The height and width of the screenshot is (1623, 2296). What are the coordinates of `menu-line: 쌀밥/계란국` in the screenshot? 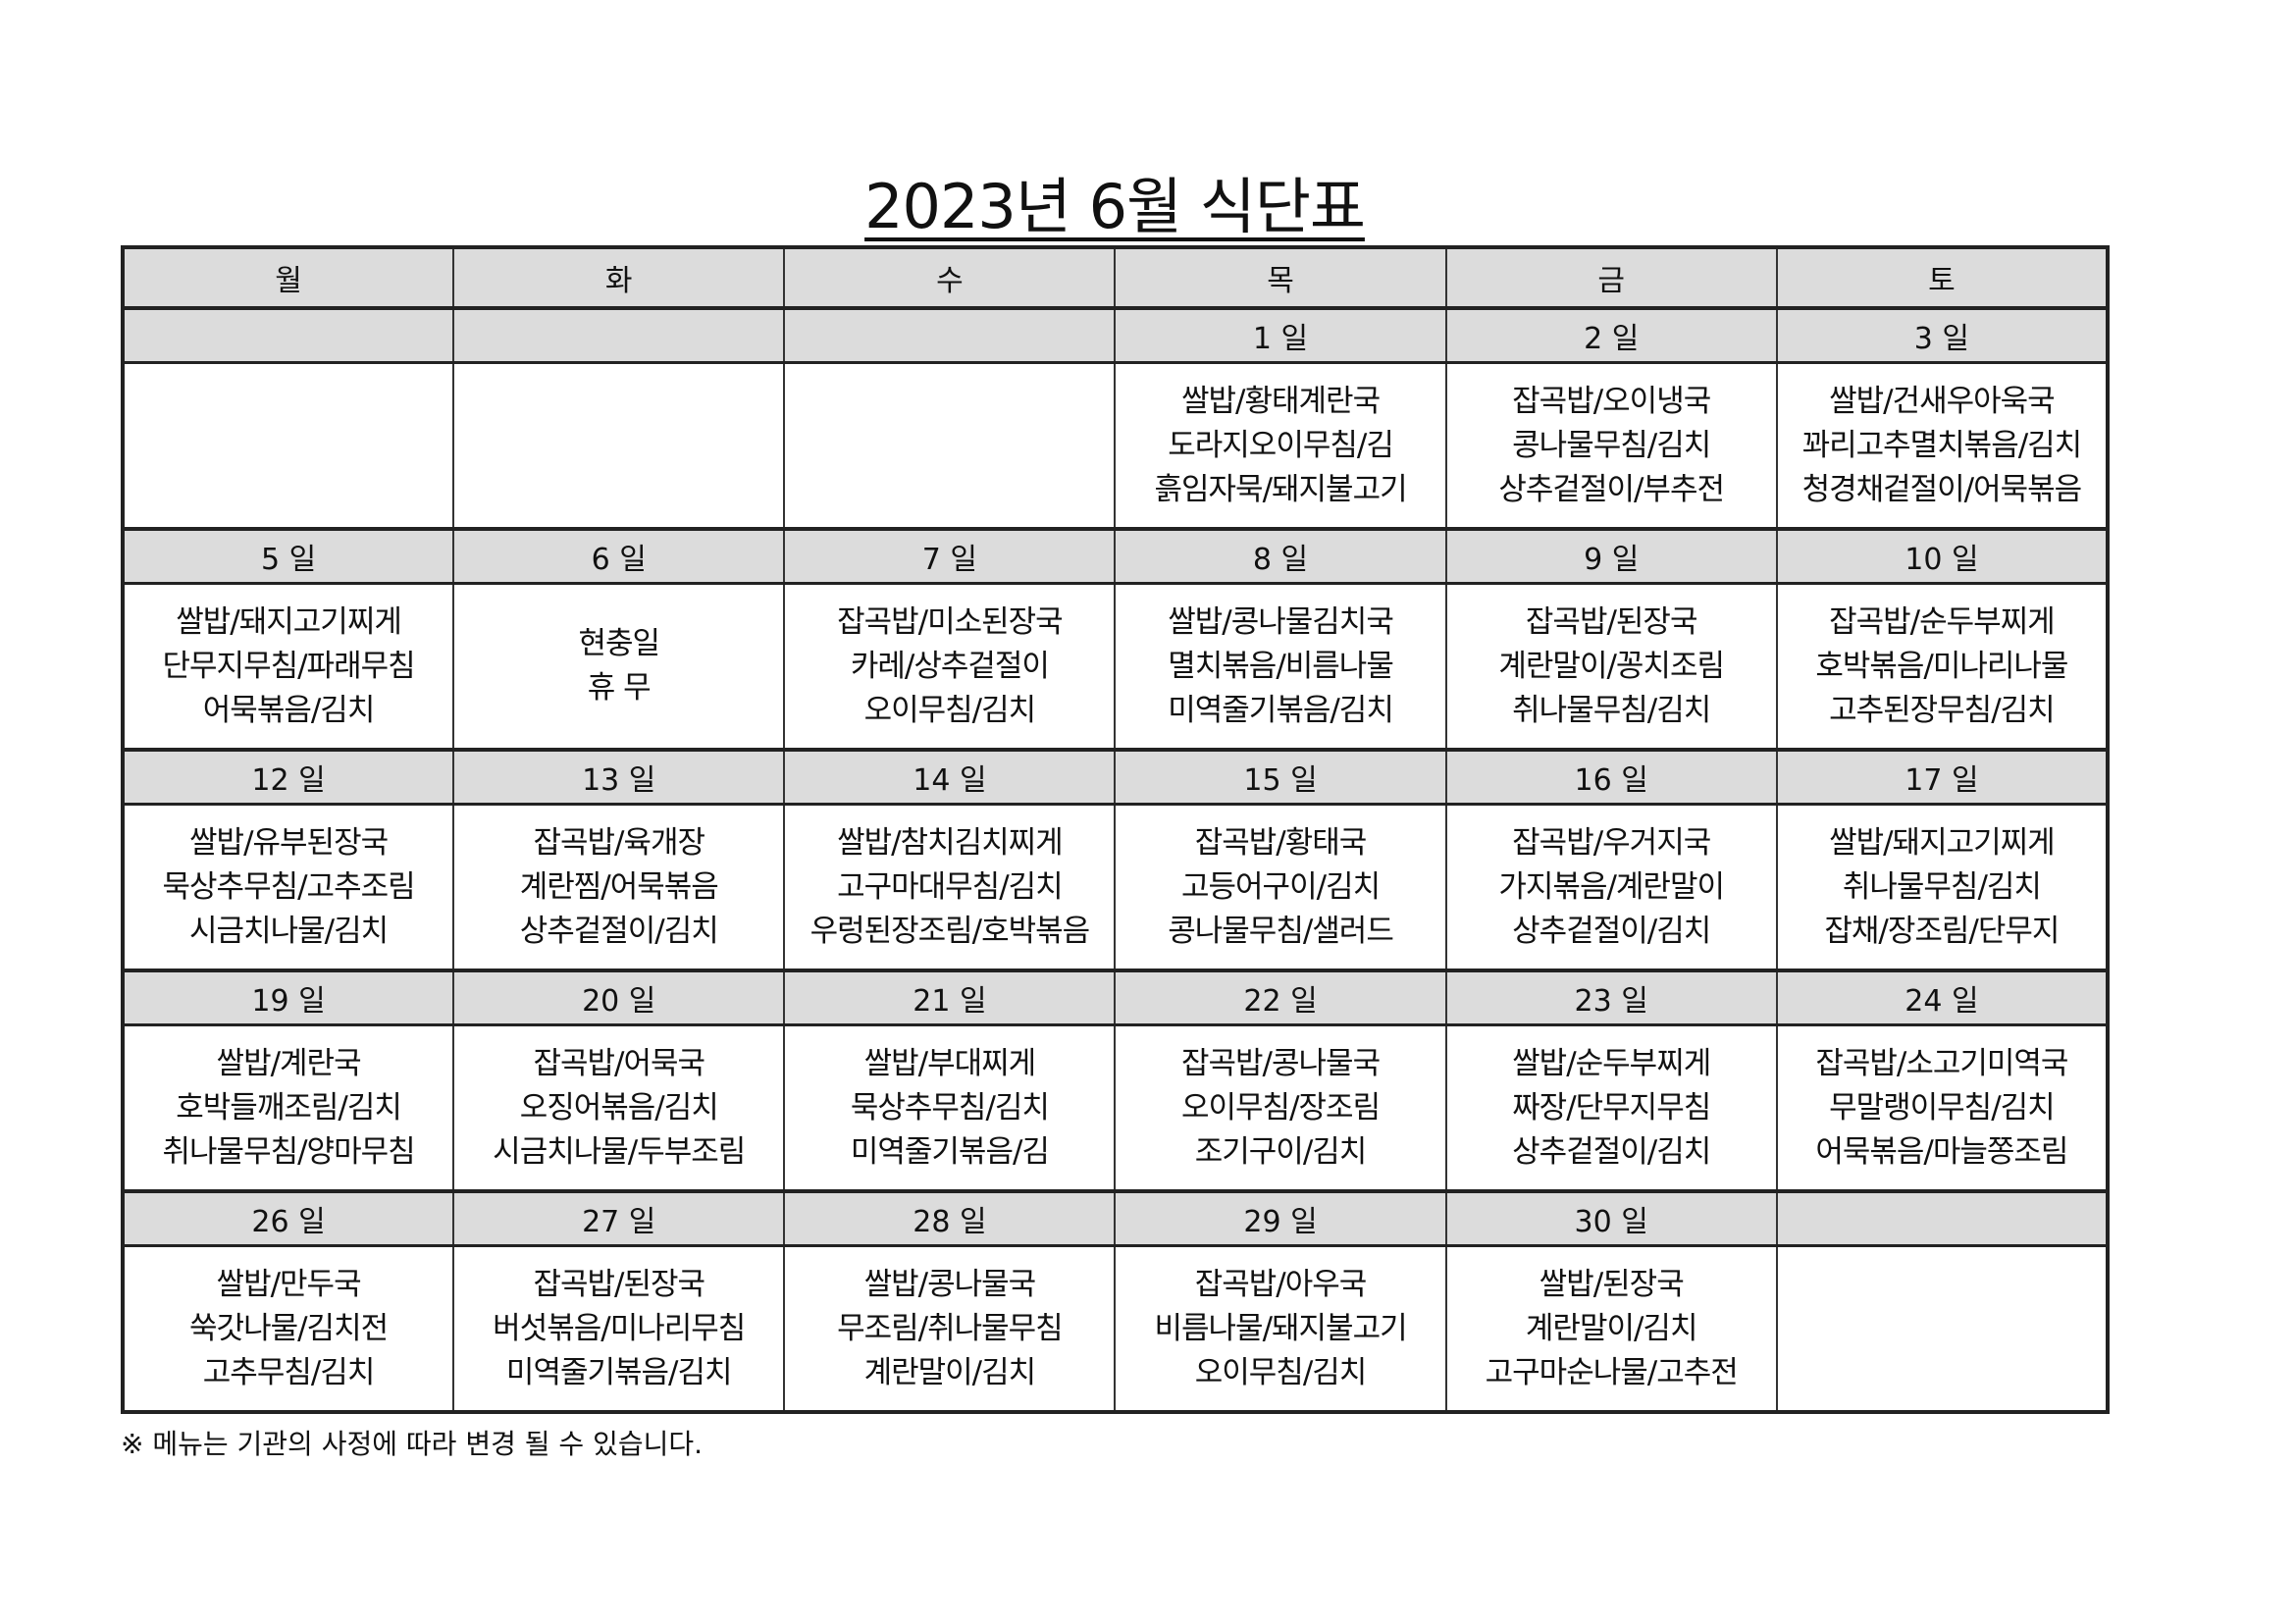 It's located at (289, 1063).